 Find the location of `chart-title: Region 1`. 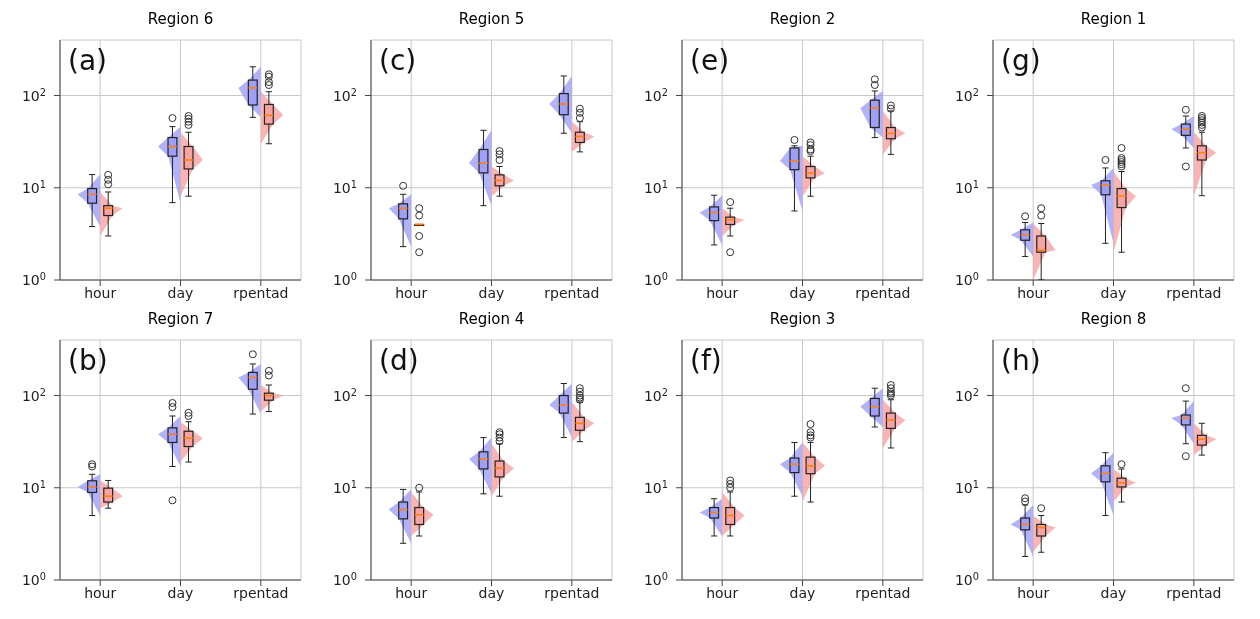

chart-title: Region 1 is located at coordinates (1113, 19).